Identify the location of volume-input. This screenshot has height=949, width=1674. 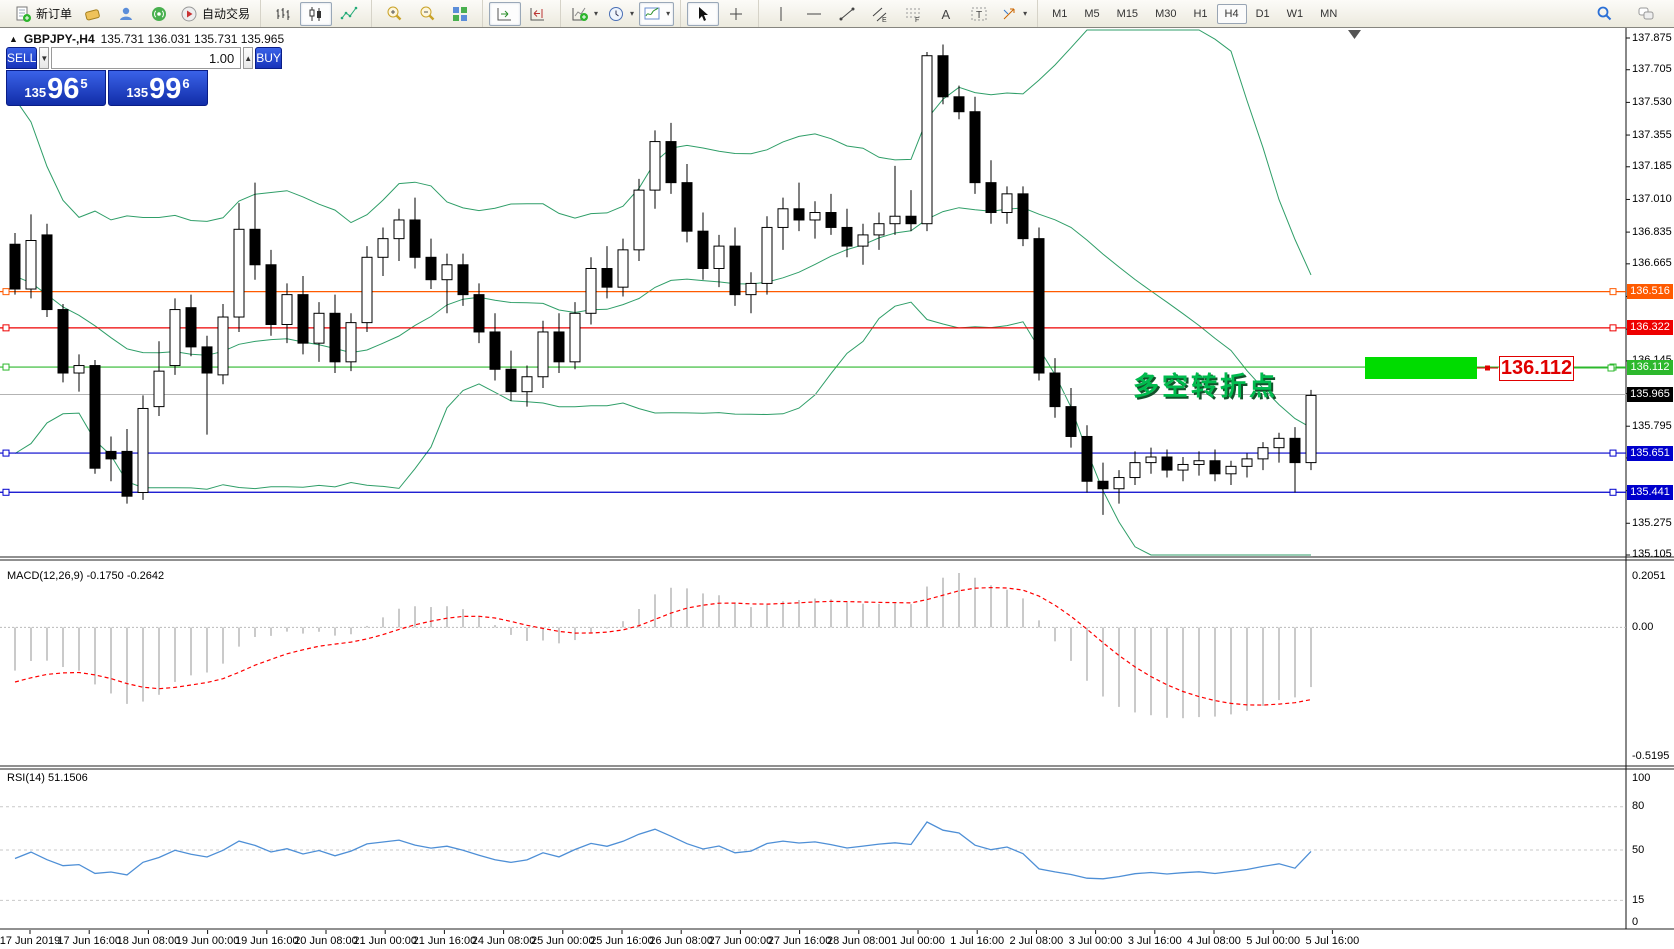
(146, 58).